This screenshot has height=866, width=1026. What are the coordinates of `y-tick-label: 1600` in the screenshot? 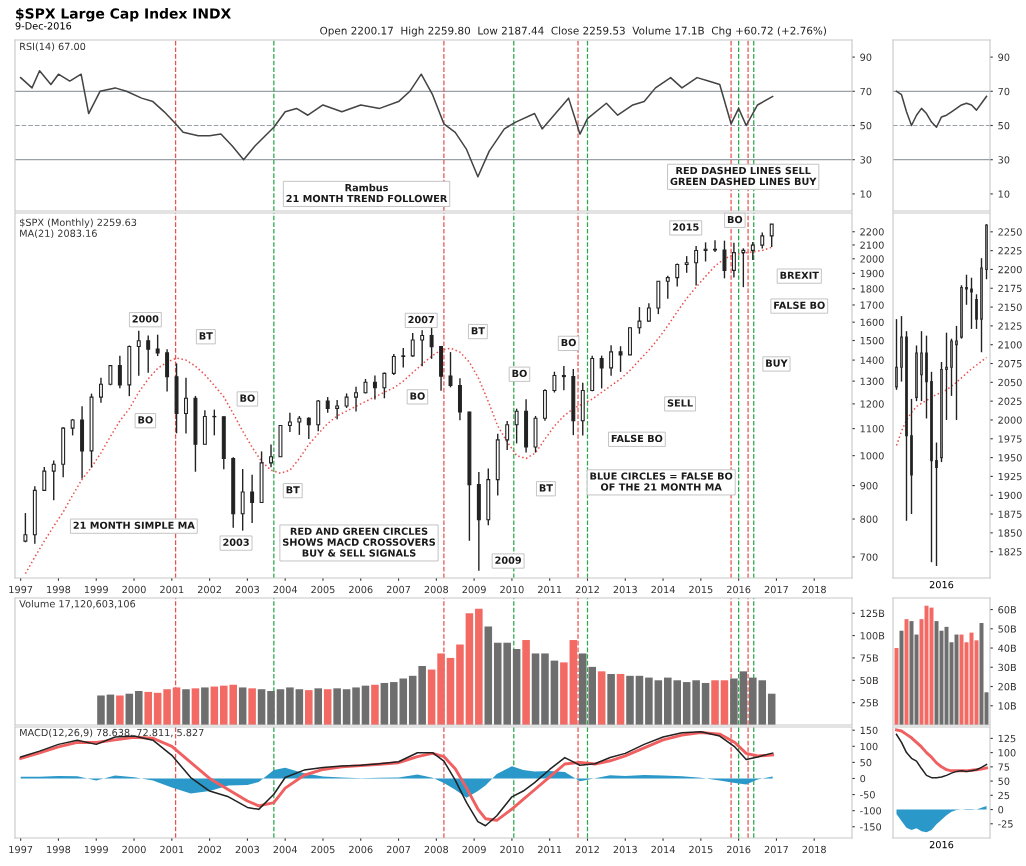 It's located at (872, 322).